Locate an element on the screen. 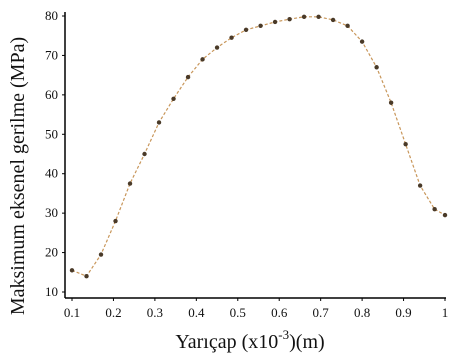 This screenshot has width=450, height=360. y-tick-label: 20 is located at coordinates (51, 252).